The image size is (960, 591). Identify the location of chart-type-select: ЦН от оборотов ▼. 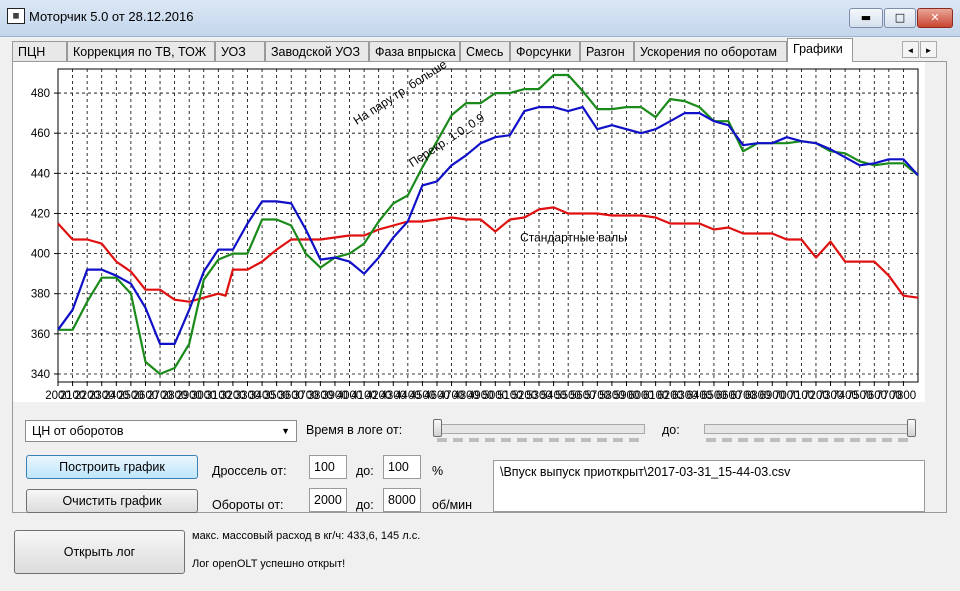
(161, 431).